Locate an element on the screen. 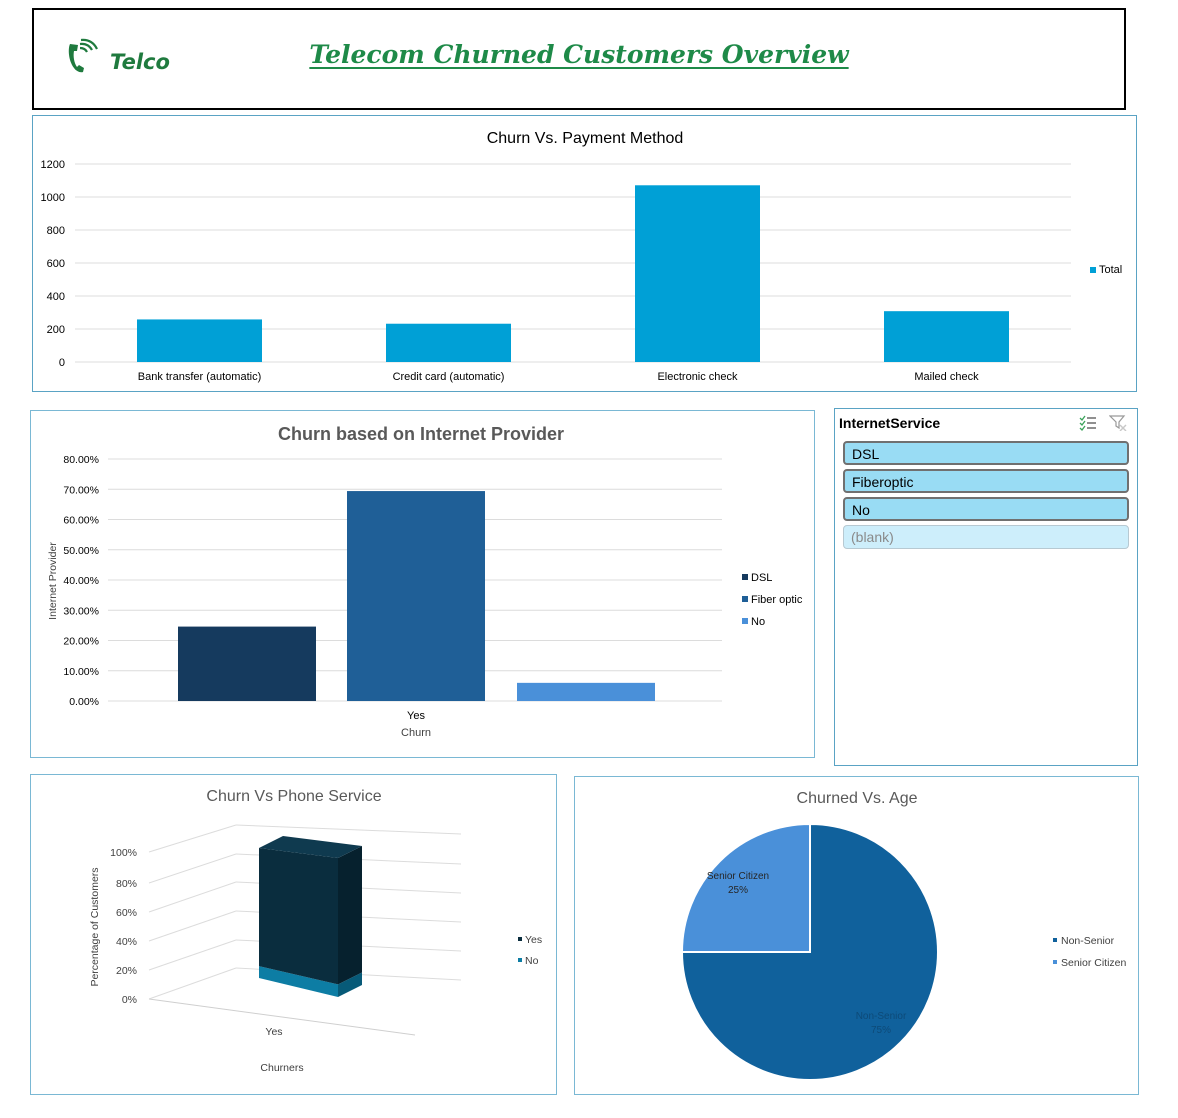 The width and height of the screenshot is (1178, 1118). x-axis-label: Churners is located at coordinates (281, 1068).